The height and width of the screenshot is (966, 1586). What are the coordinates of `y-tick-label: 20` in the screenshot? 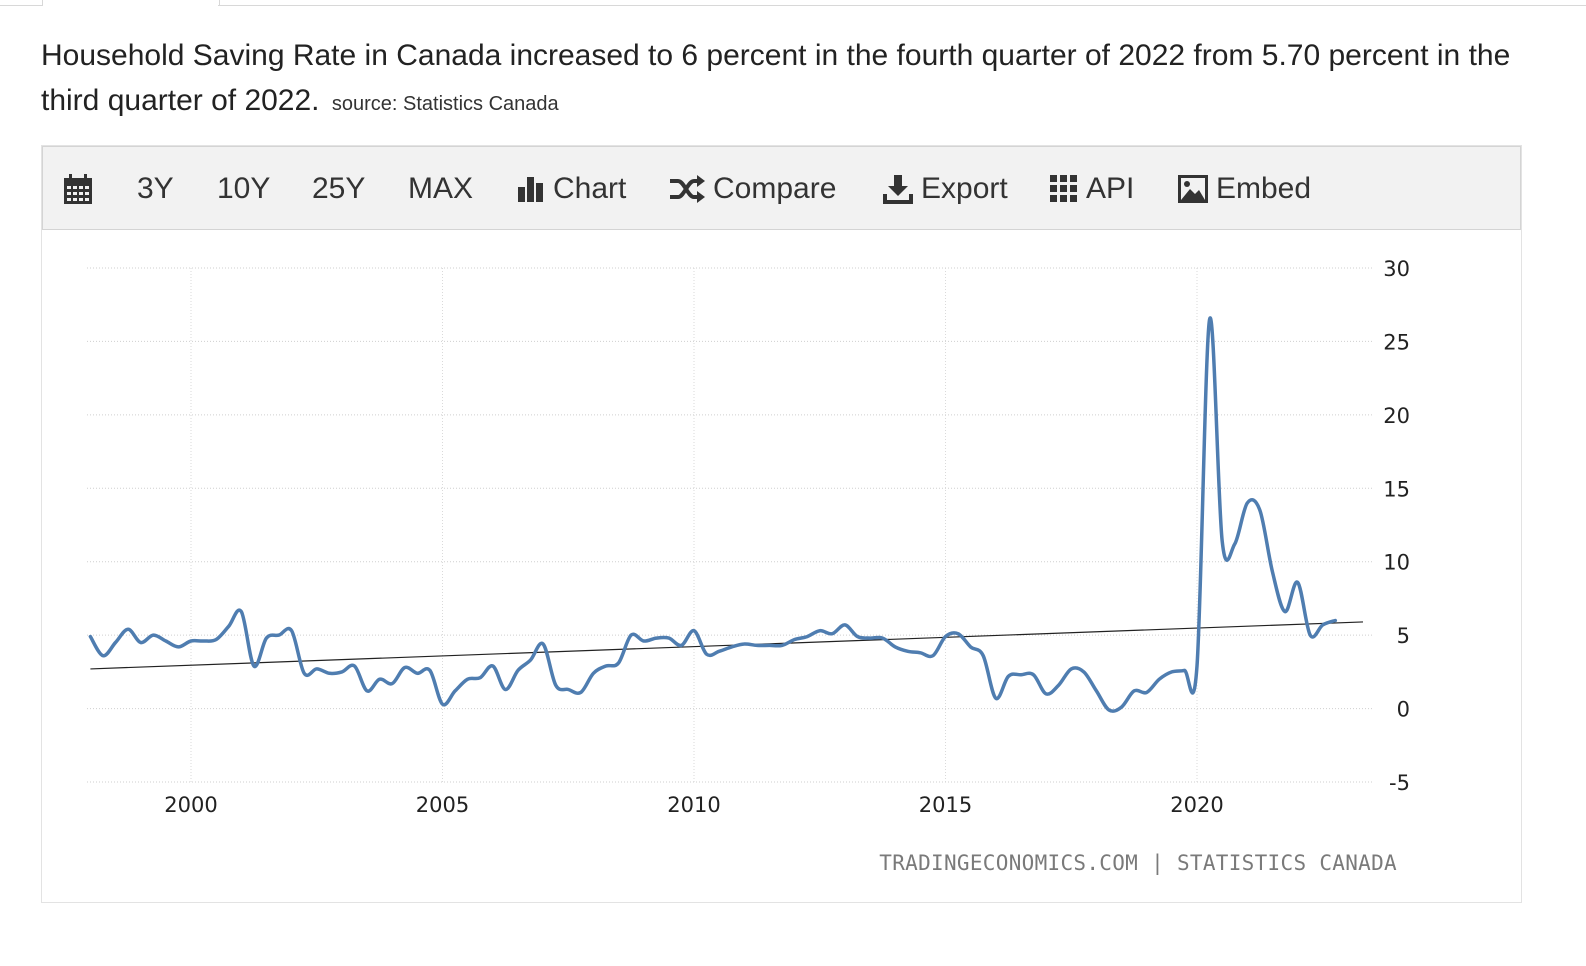 It's located at (1396, 416).